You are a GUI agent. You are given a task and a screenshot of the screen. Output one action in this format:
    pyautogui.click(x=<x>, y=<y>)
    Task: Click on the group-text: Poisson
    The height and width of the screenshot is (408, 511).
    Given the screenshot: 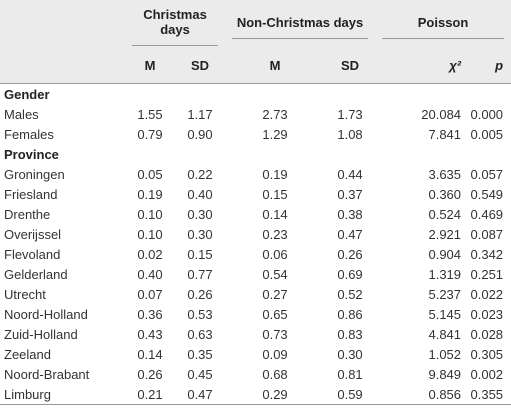 What is the action you would take?
    pyautogui.click(x=443, y=24)
    